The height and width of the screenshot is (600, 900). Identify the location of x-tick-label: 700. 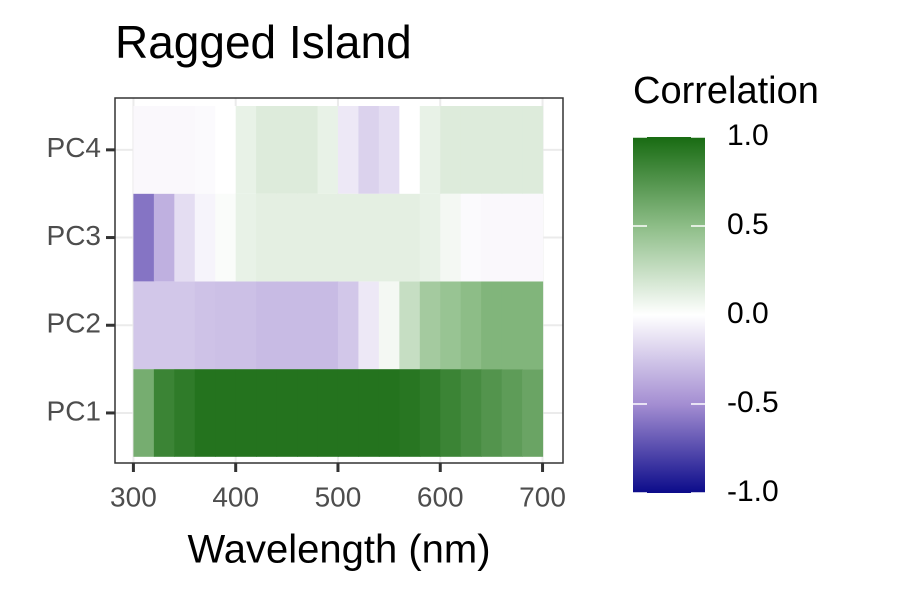
(542, 496).